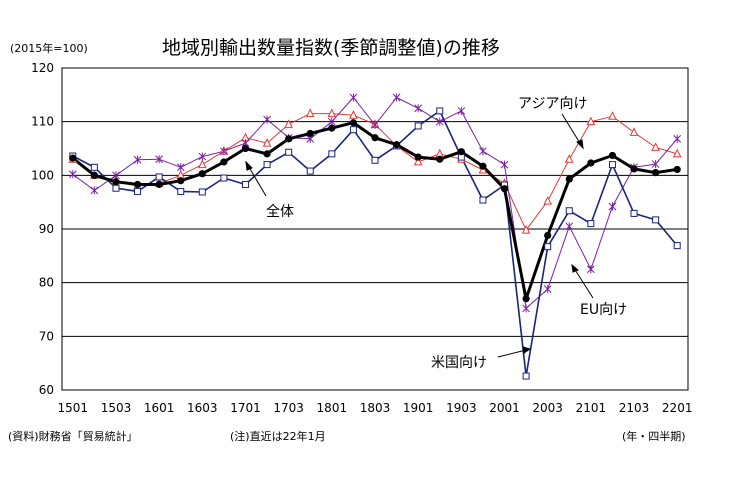 The height and width of the screenshot is (481, 730). I want to click on chart-title: 地域別輸出数量指数(季節調整値)の推移, so click(331, 48).